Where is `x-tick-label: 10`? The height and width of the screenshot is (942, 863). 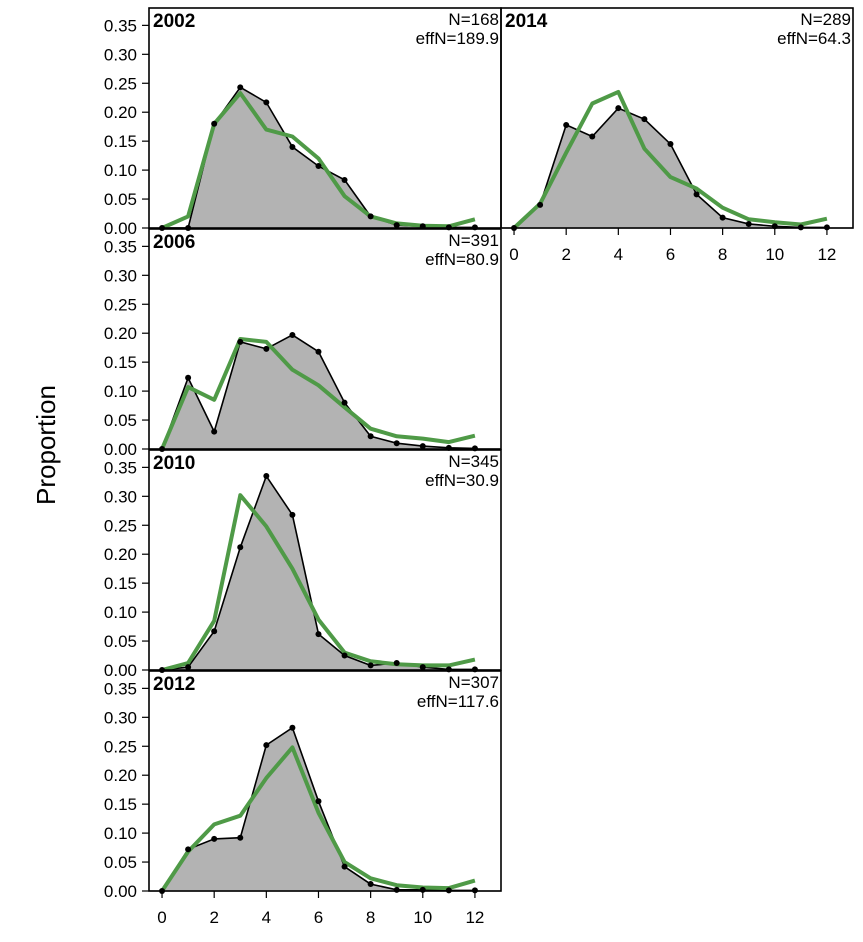 x-tick-label: 10 is located at coordinates (774, 254).